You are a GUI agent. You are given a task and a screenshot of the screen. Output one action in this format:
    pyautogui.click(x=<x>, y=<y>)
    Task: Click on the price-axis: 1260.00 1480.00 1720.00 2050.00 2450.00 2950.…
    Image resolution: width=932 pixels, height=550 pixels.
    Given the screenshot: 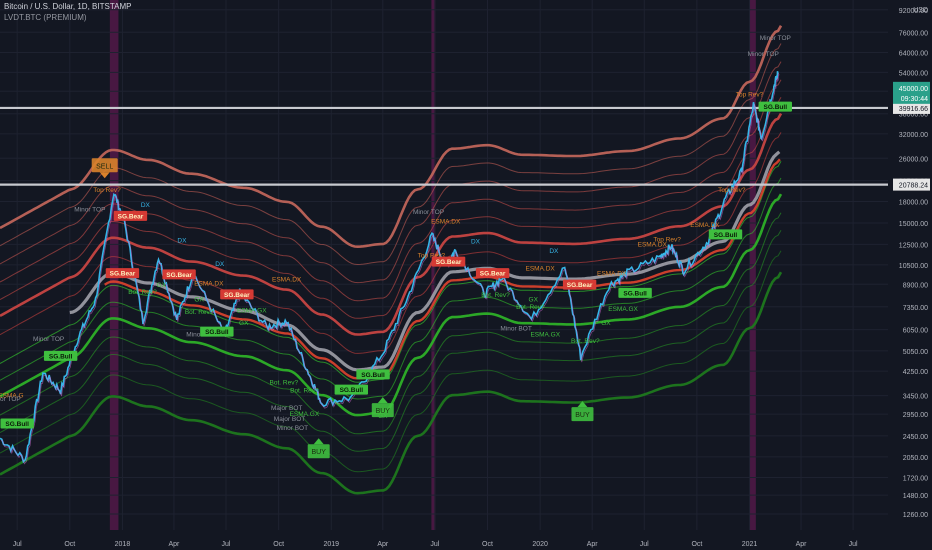 What is the action you would take?
    pyautogui.click(x=911, y=263)
    